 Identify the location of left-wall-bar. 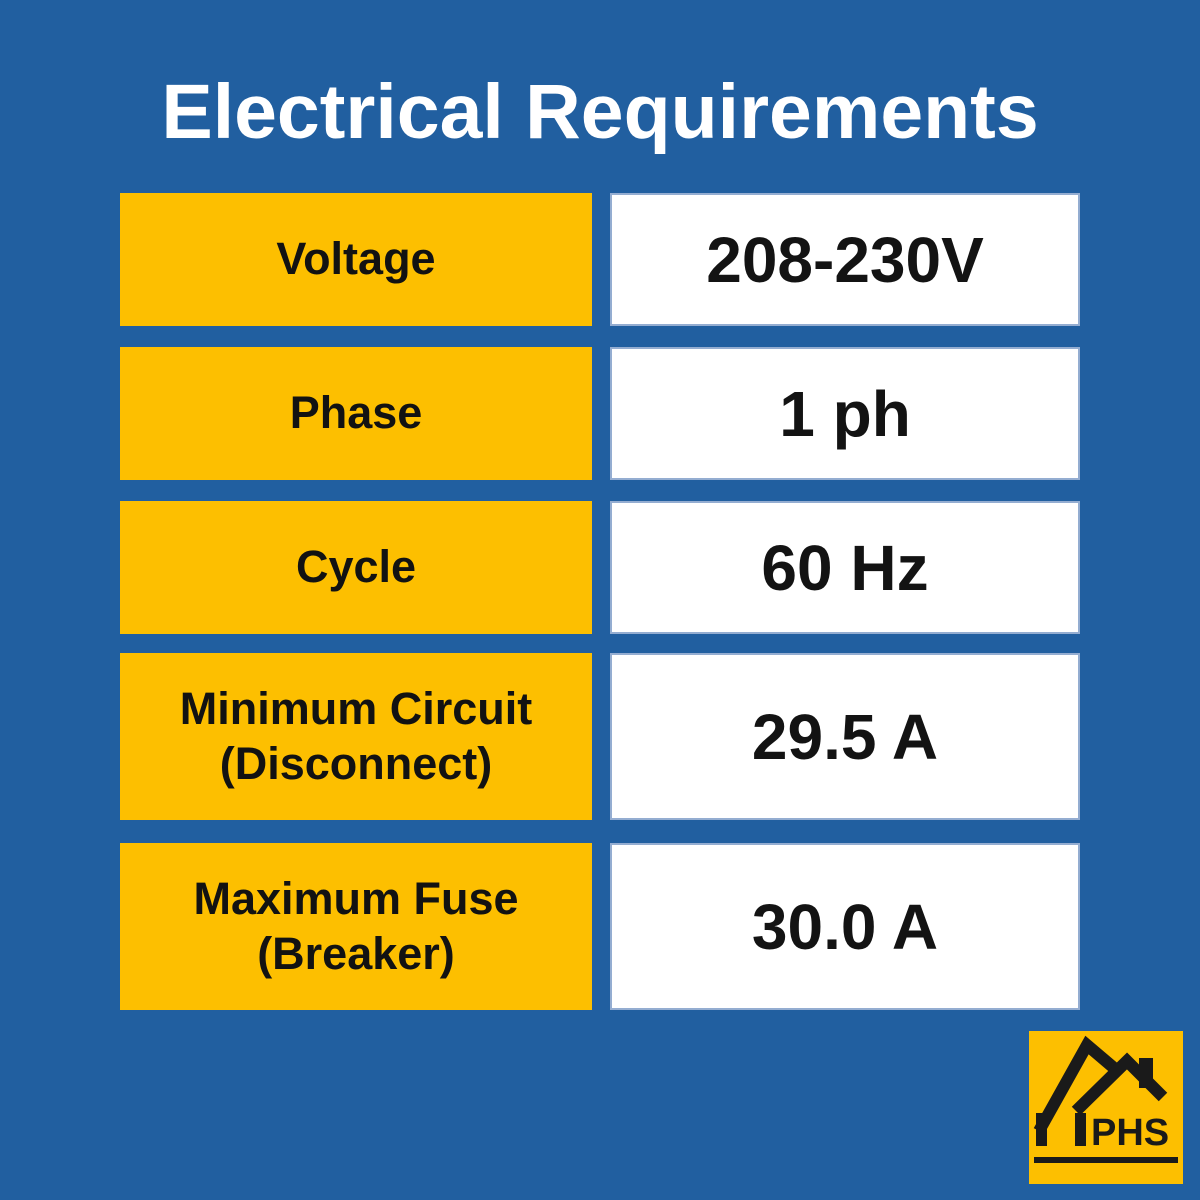
(1041, 1129).